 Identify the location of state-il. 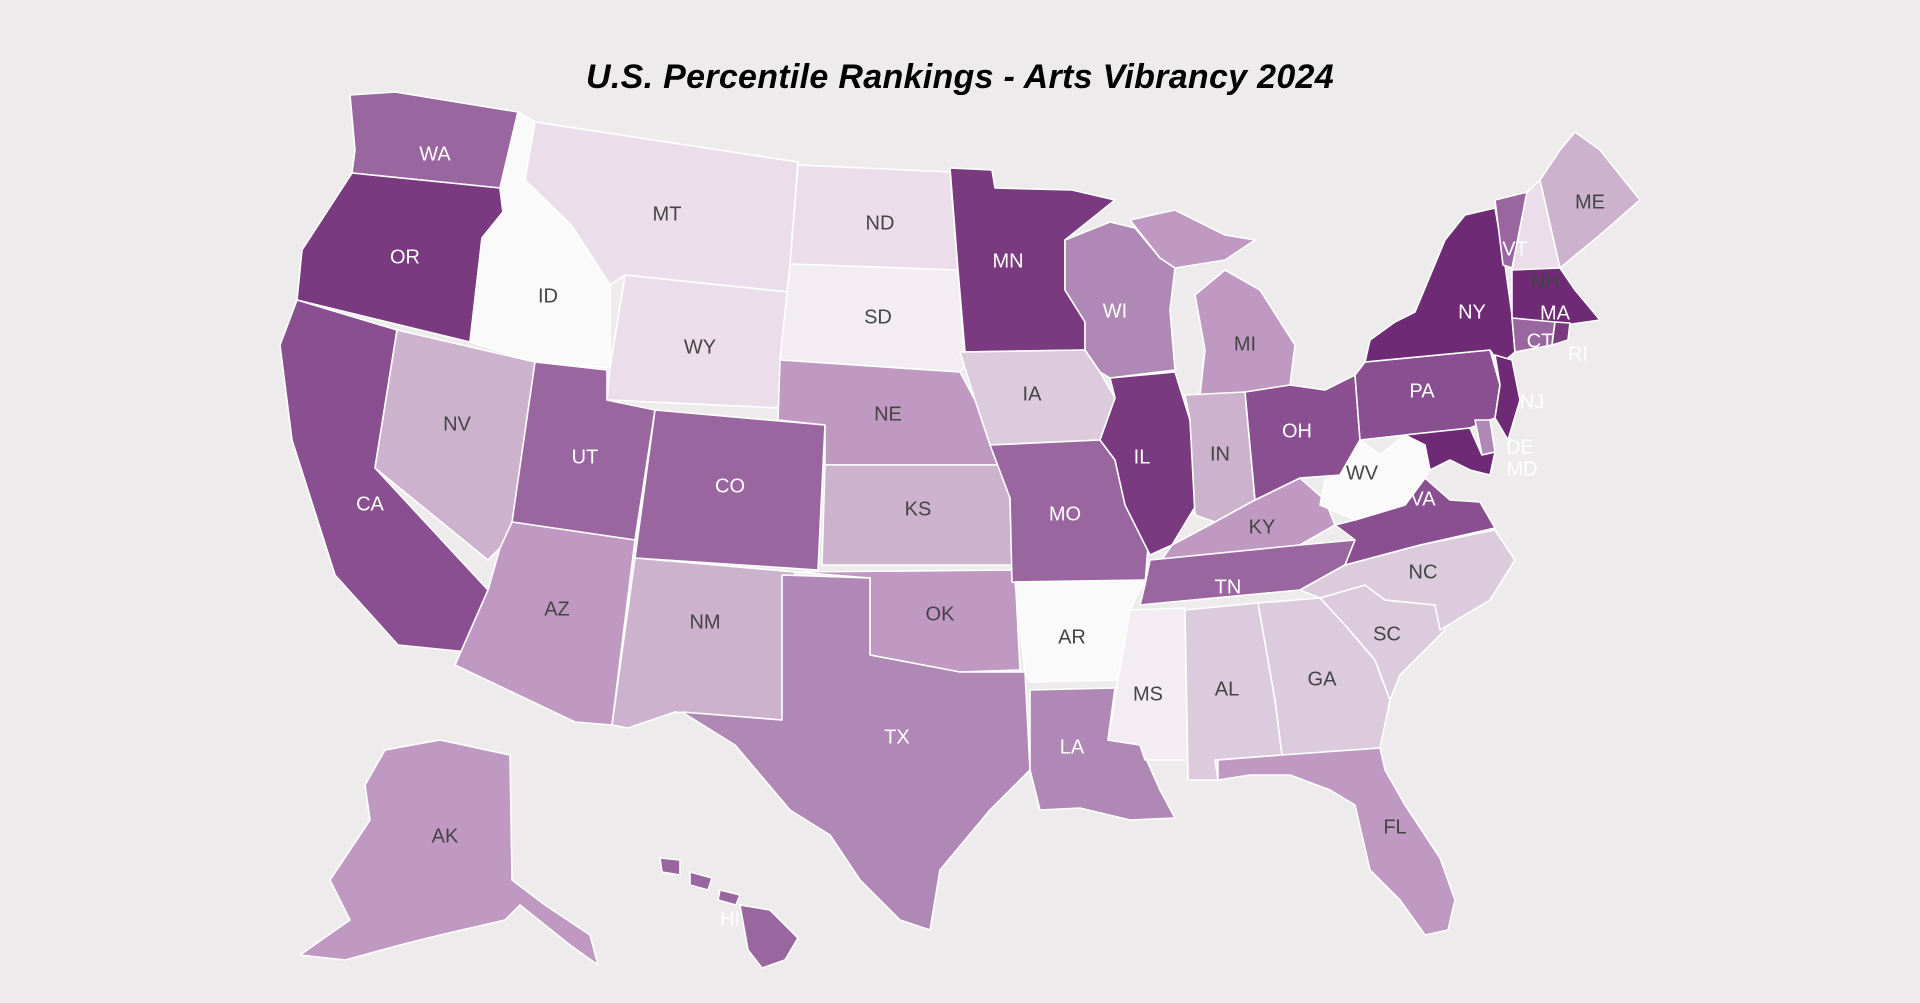
(1149, 463).